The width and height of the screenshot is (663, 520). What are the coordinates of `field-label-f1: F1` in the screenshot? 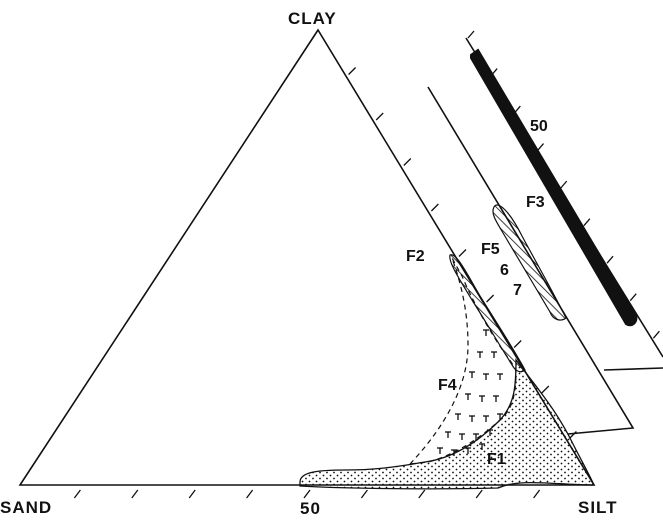 It's located at (496, 459).